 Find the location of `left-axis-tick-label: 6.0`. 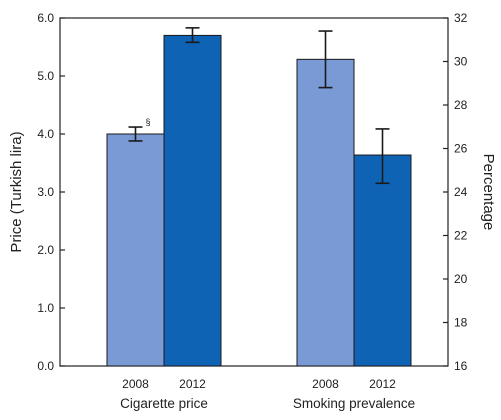

left-axis-tick-label: 6.0 is located at coordinates (45, 18).